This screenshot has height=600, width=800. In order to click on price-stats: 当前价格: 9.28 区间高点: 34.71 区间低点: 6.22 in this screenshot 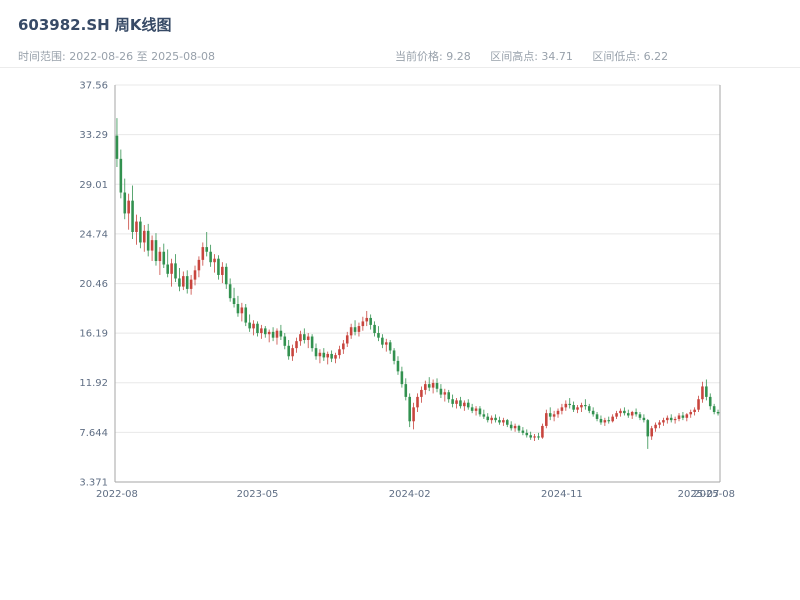, I will do `click(539, 56)`.